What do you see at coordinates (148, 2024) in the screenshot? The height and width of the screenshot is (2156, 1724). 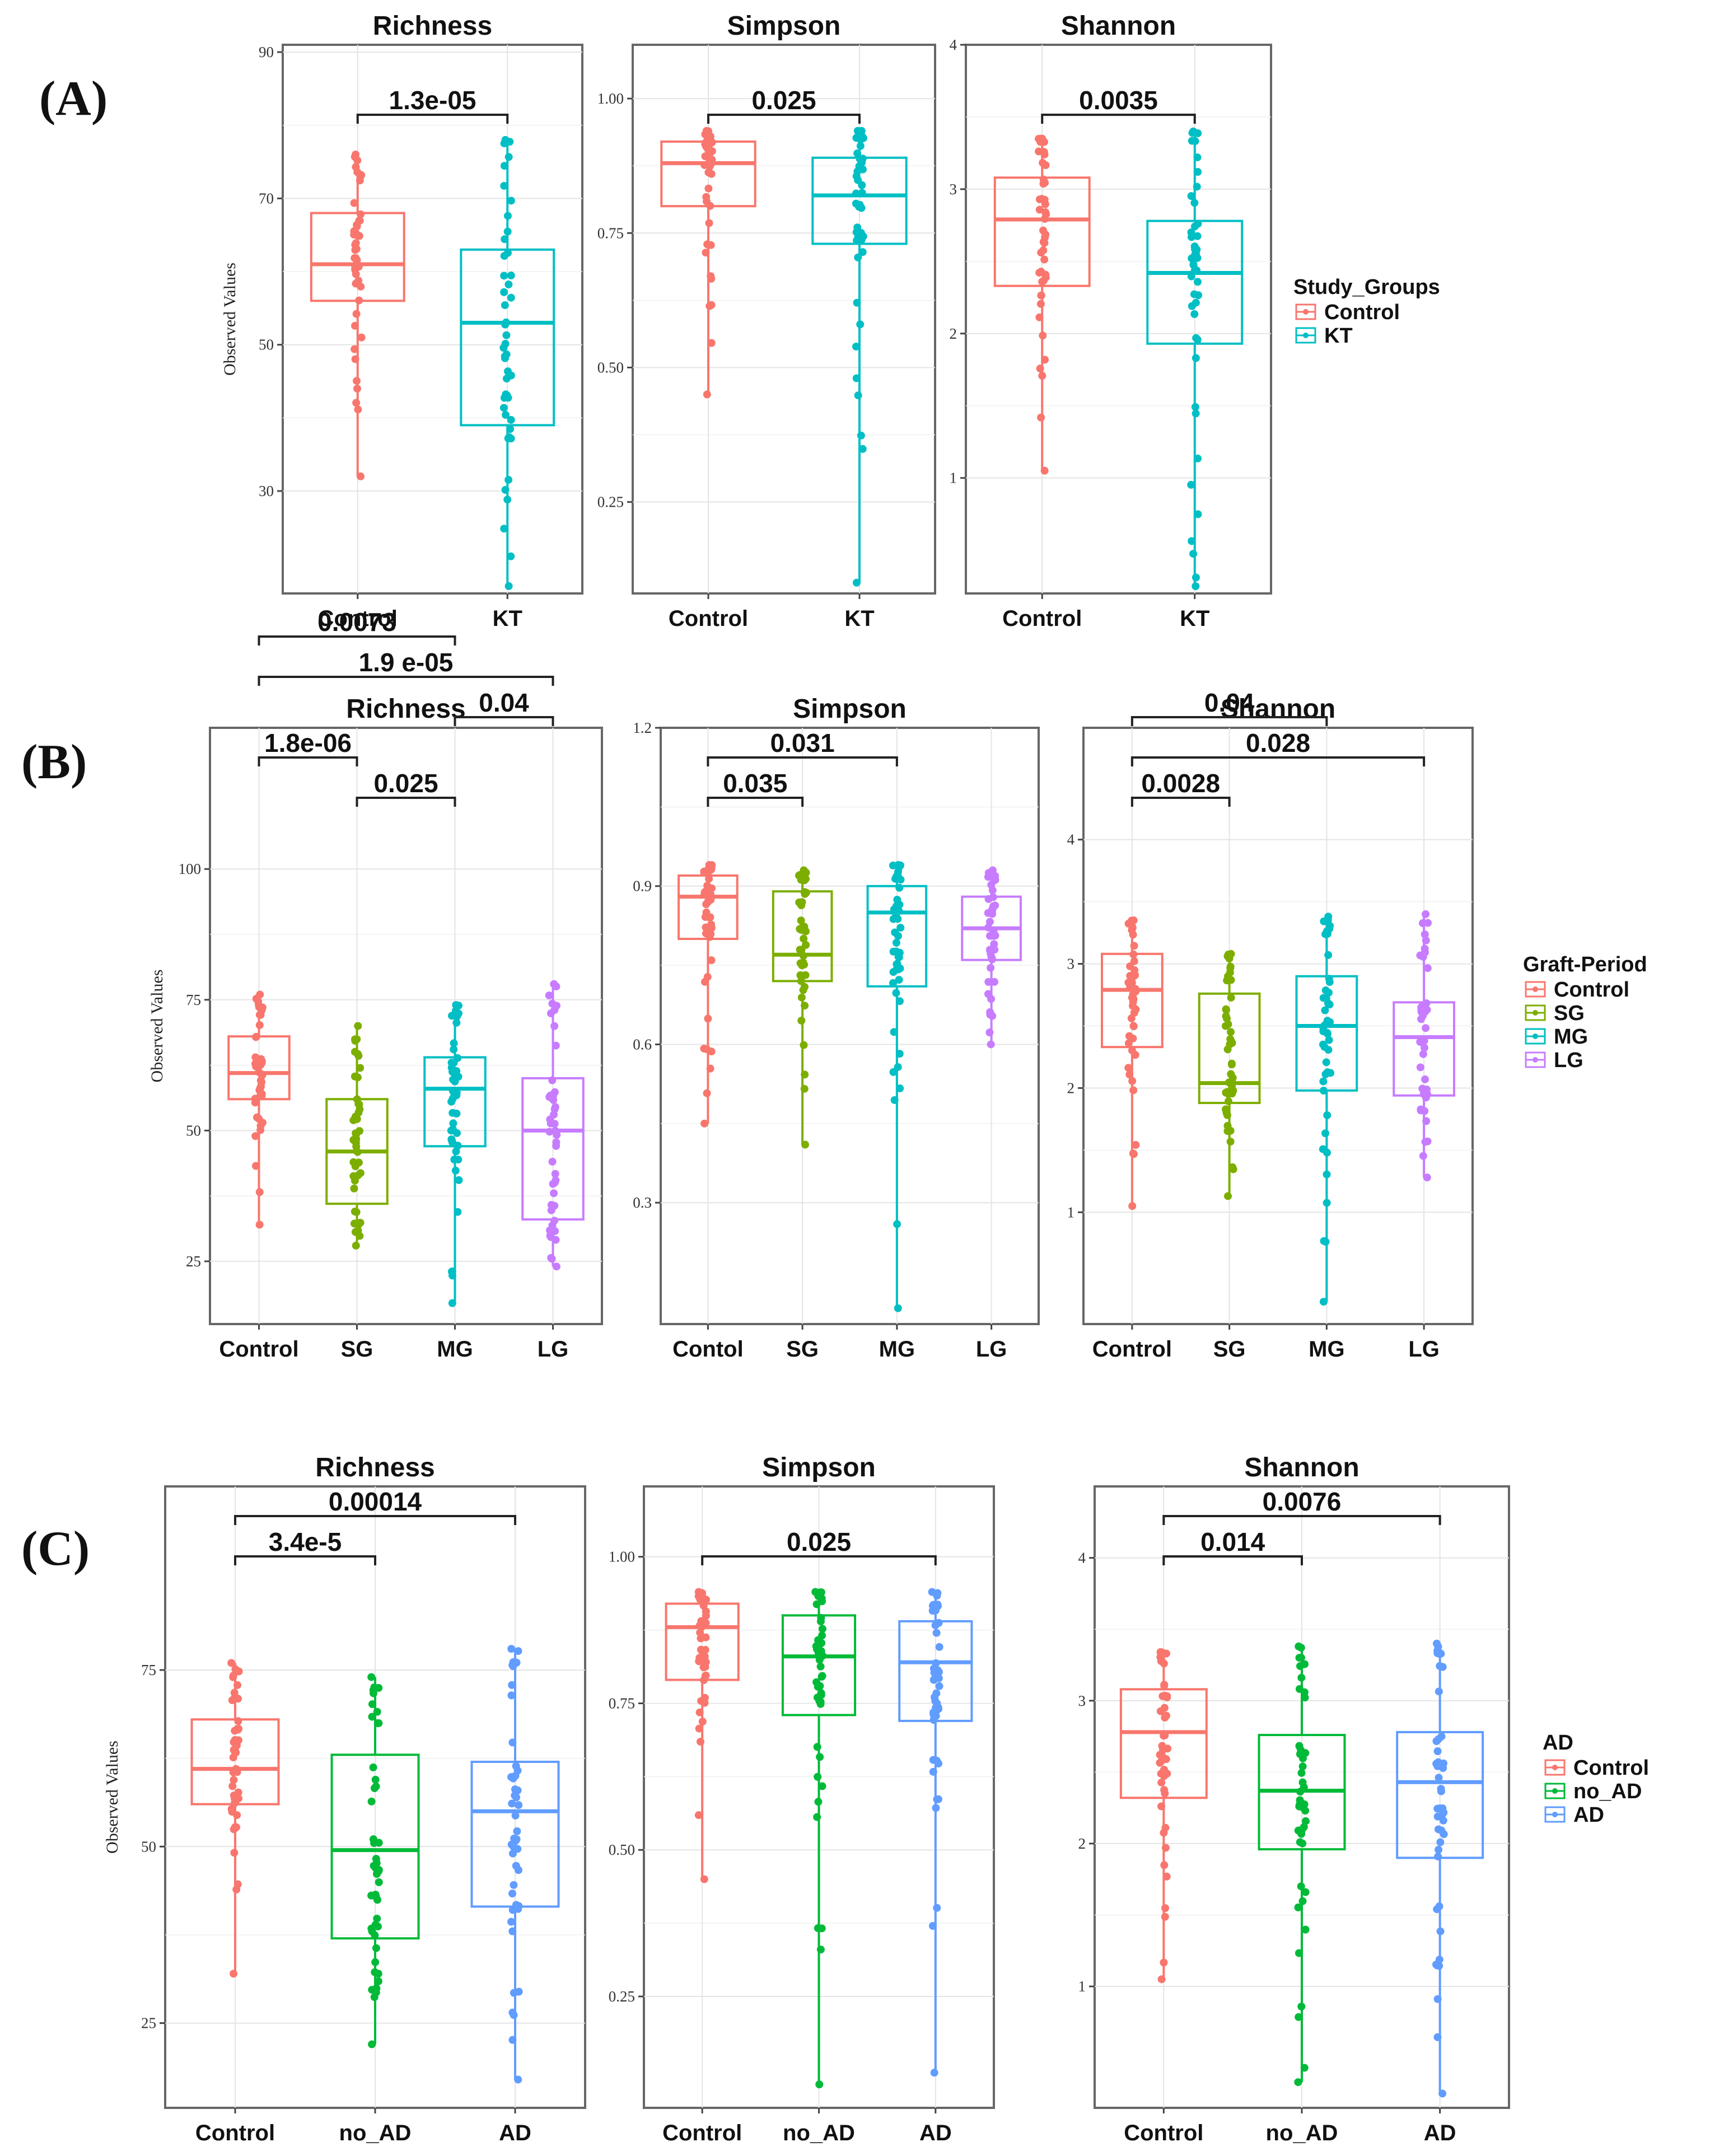 I see `y-tick-label: 25` at bounding box center [148, 2024].